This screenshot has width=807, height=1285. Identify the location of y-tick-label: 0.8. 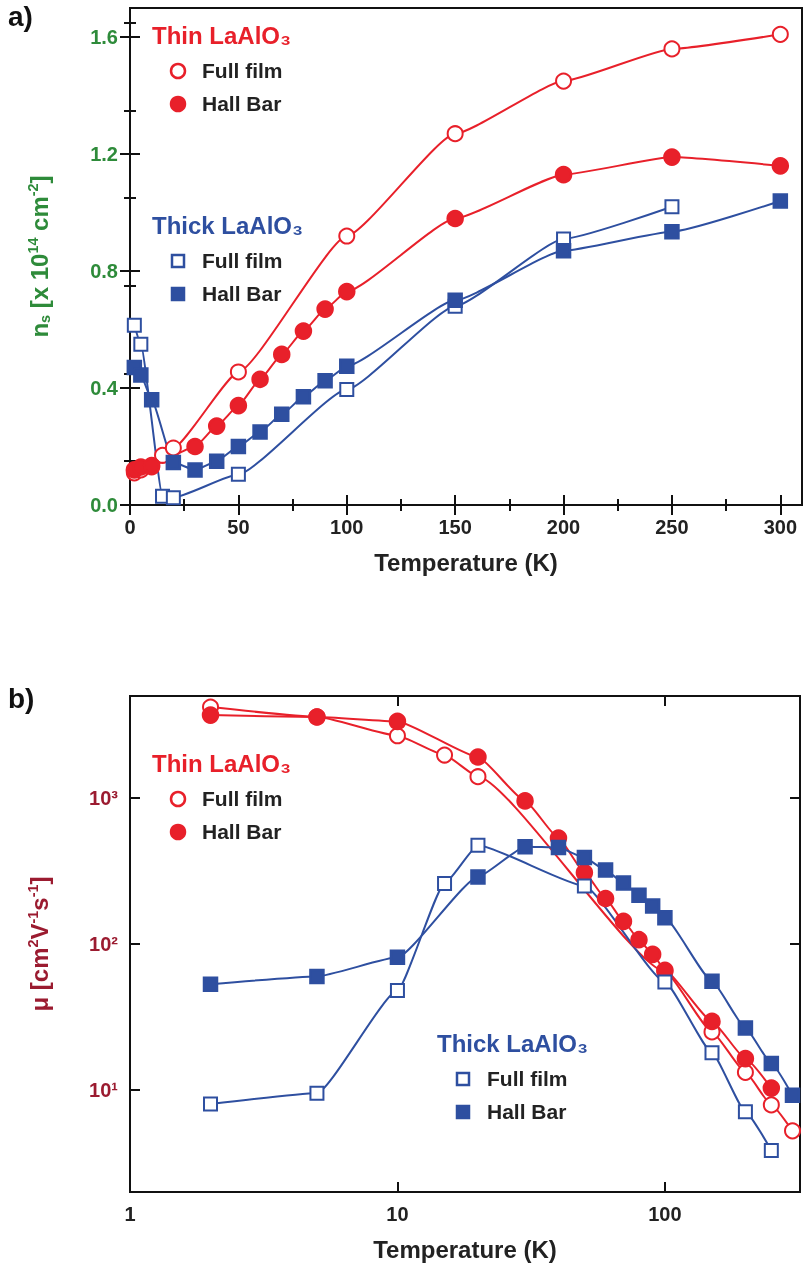
(104, 271).